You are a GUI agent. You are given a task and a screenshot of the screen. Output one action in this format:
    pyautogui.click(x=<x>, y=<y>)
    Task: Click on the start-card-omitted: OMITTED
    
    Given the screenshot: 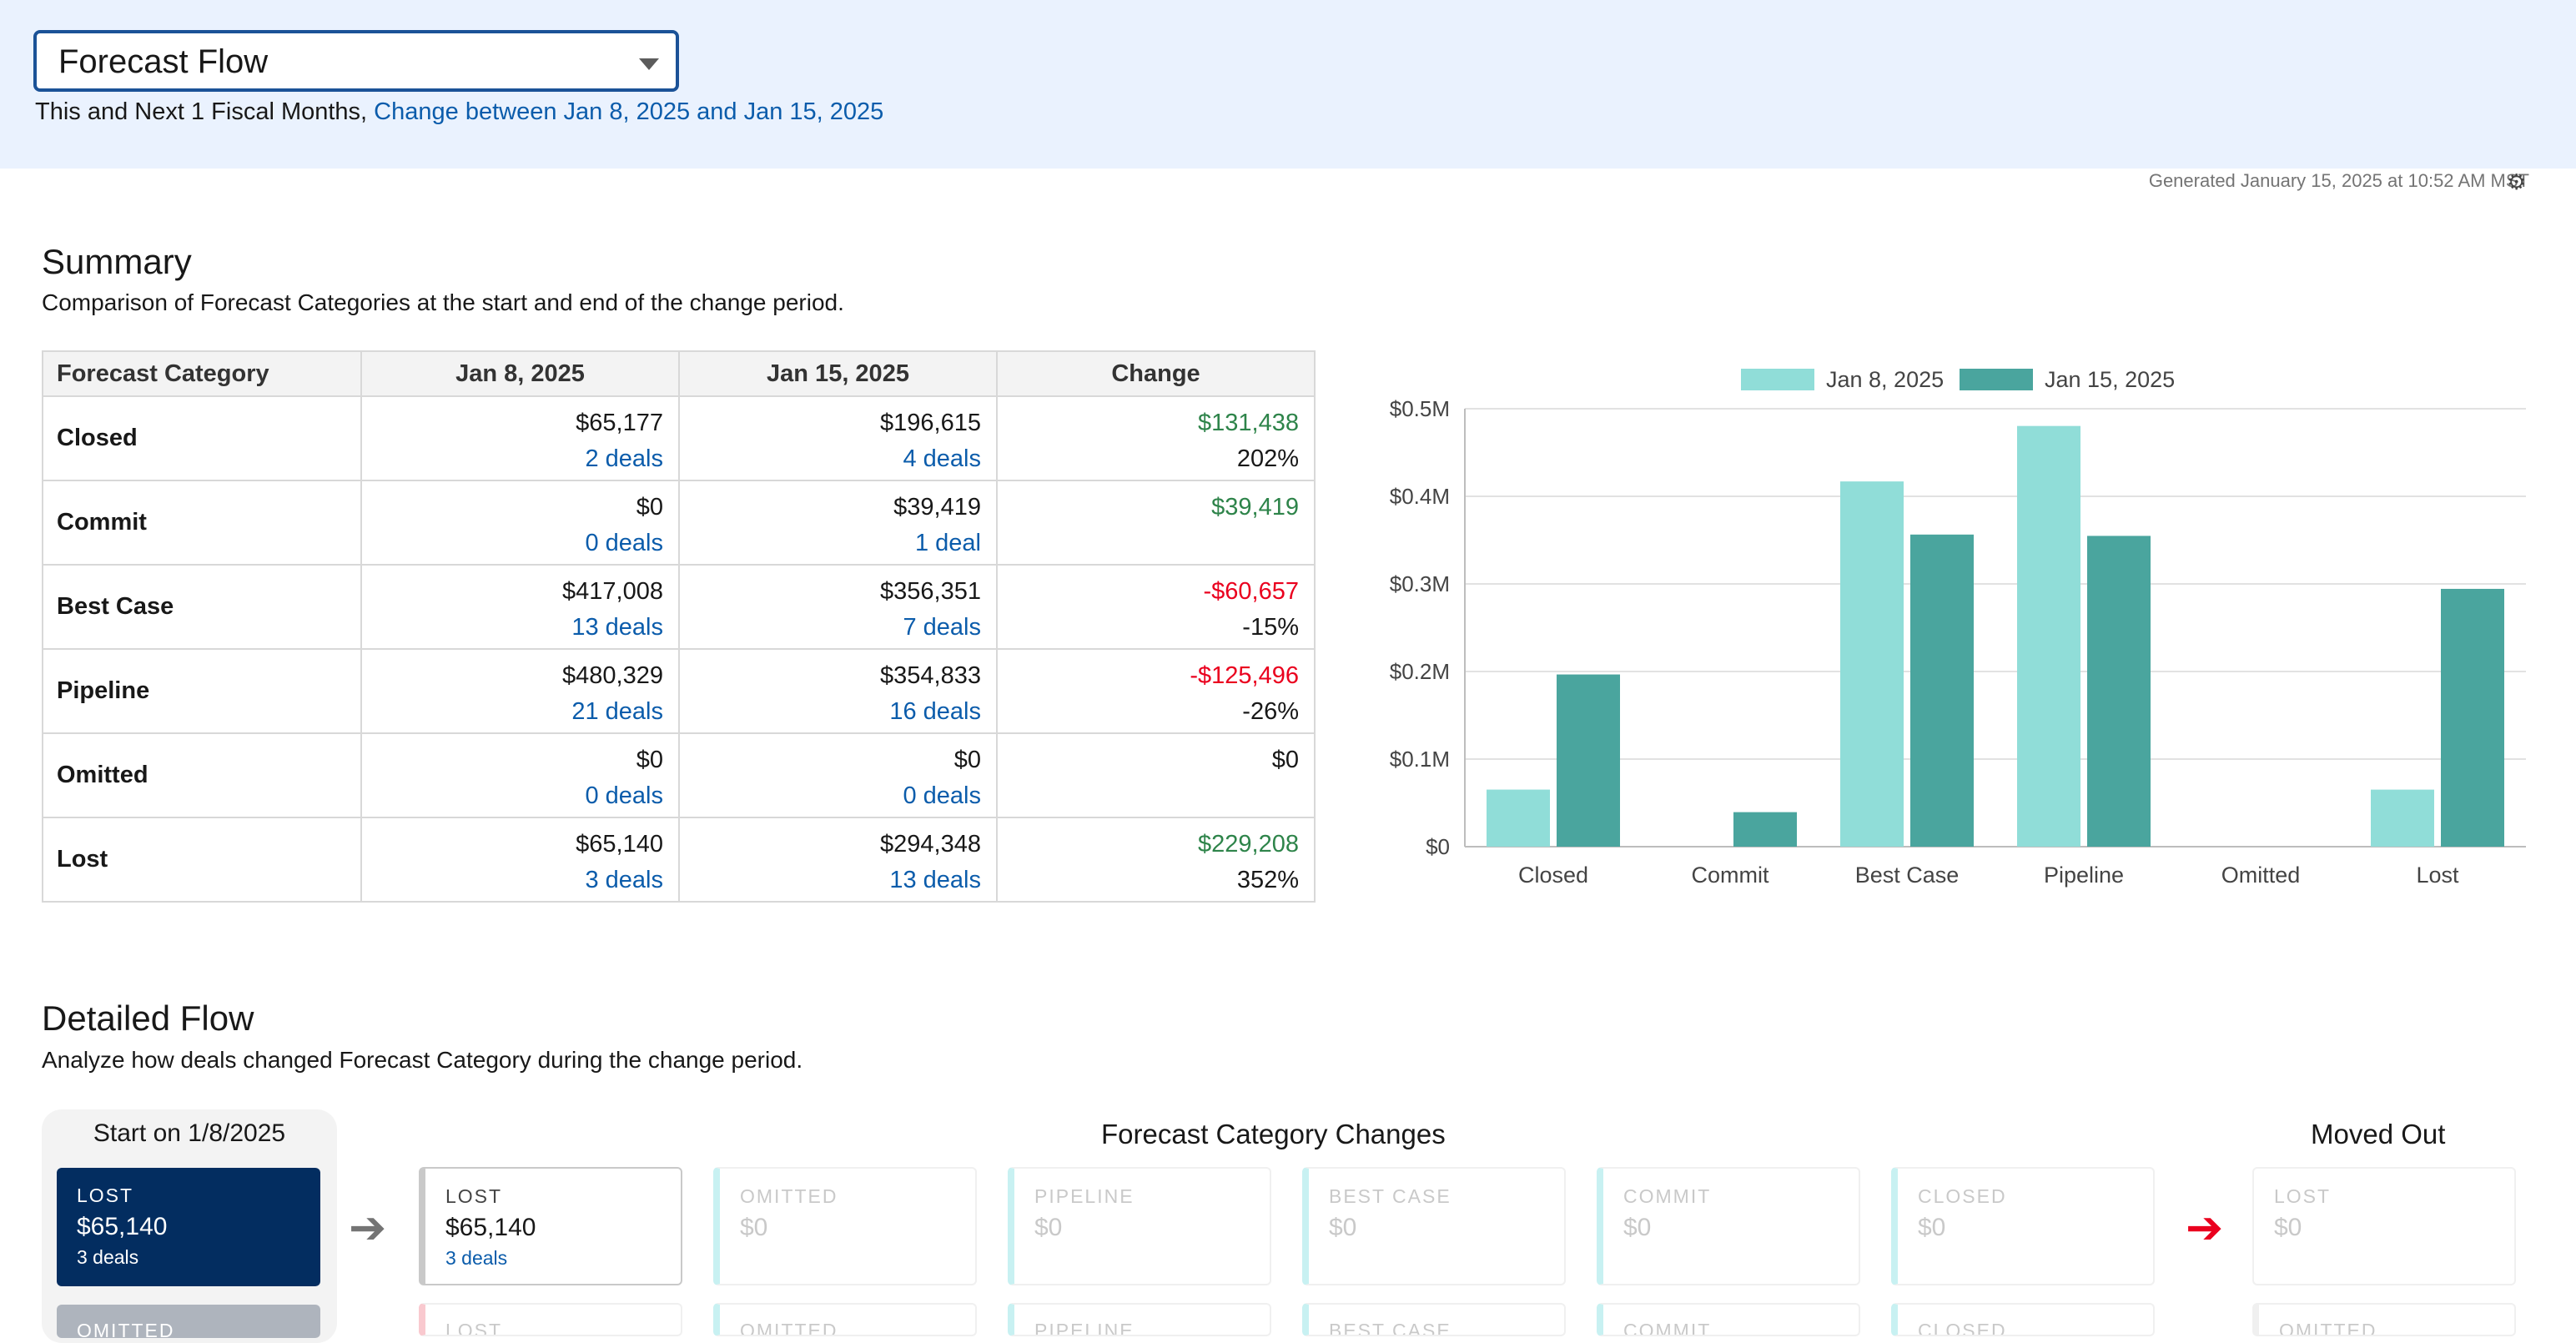 What is the action you would take?
    pyautogui.click(x=188, y=1322)
    